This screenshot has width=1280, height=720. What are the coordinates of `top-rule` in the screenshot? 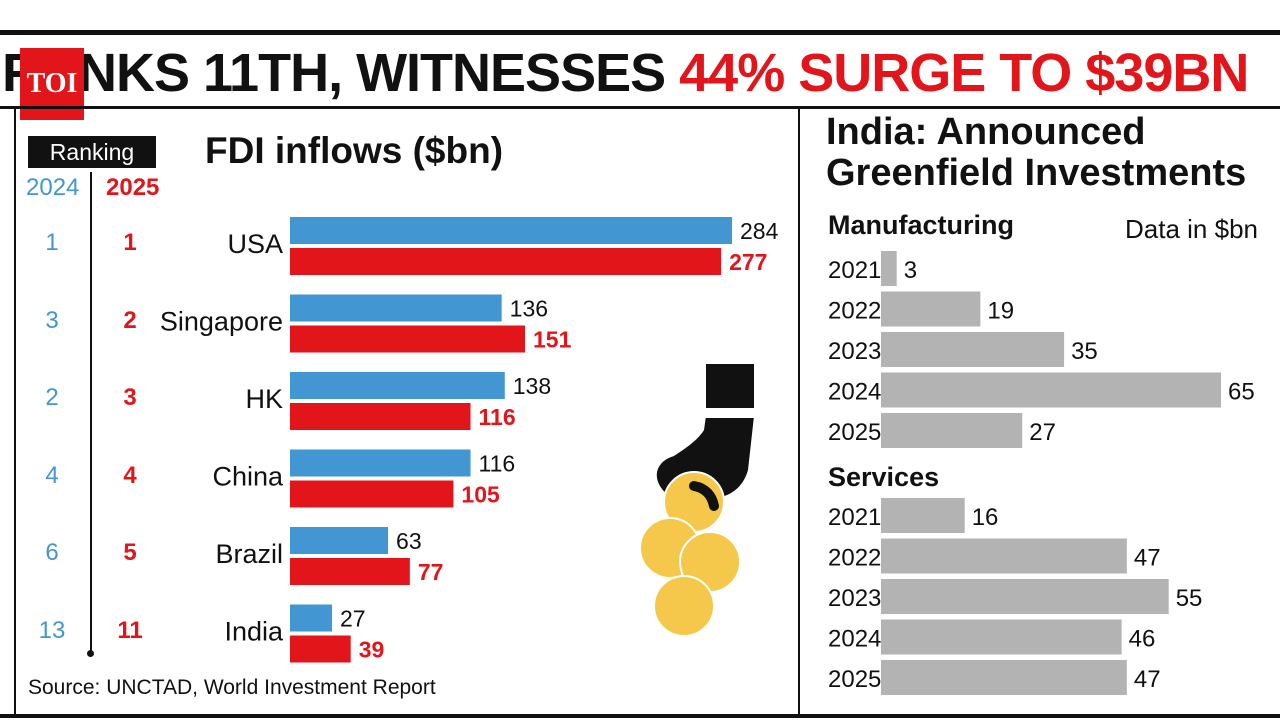 It's located at (640, 32).